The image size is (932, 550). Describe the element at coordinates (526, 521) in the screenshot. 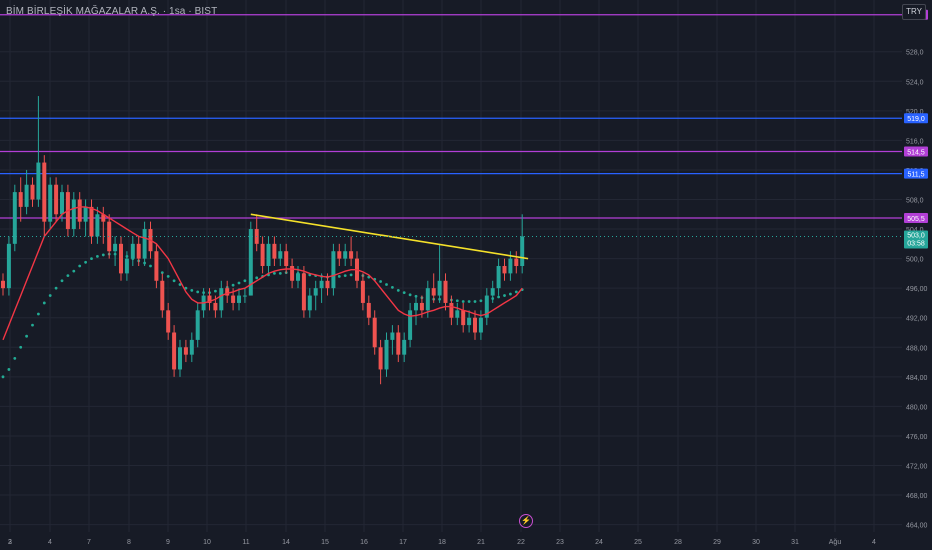

I see `lightning-icon: ⚡` at that location.